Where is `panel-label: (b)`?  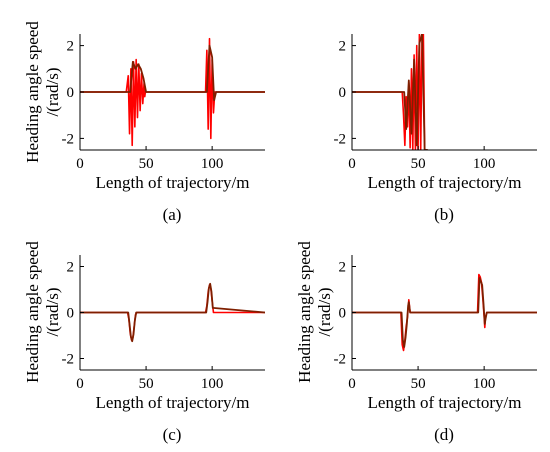
panel-label: (b) is located at coordinates (444, 214).